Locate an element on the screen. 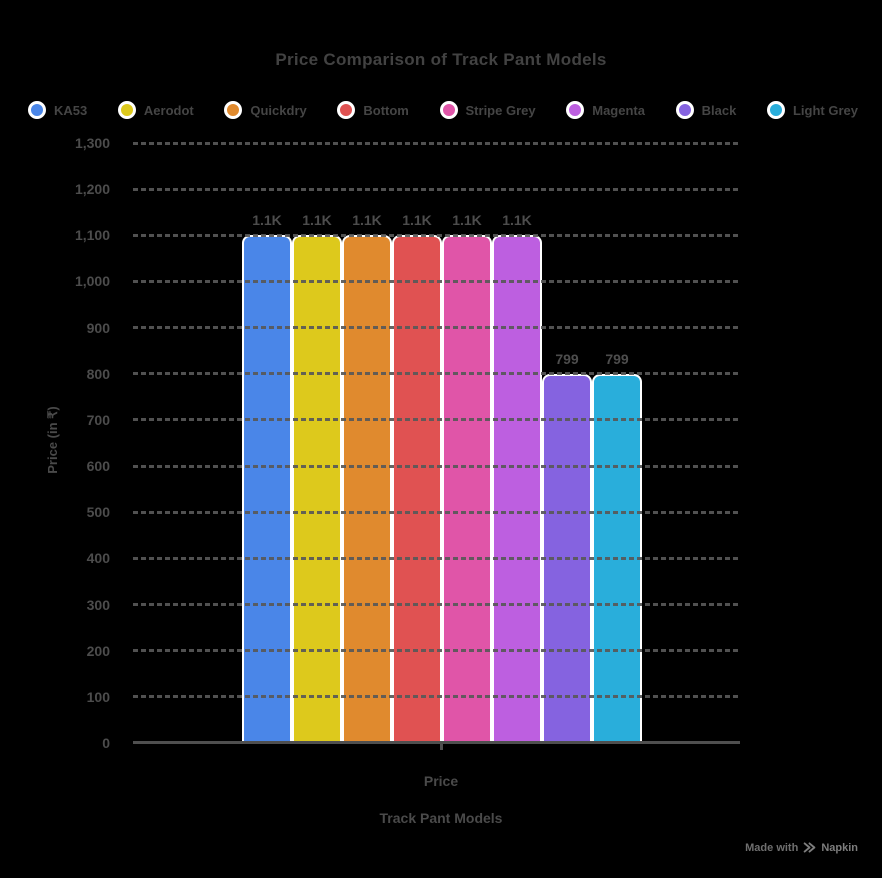 This screenshot has height=878, width=882. y-tick-label-1300: 1,300 is located at coordinates (92, 143).